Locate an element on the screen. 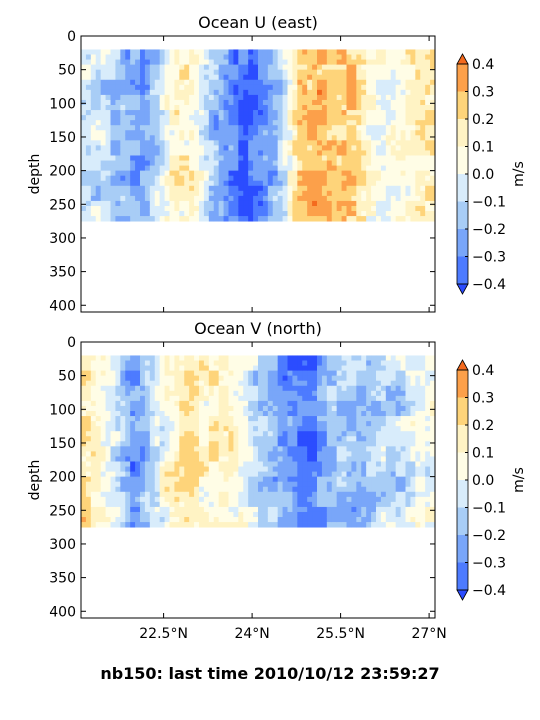 The height and width of the screenshot is (720, 540). colorbar-tick-label: −0.1 is located at coordinates (489, 203).